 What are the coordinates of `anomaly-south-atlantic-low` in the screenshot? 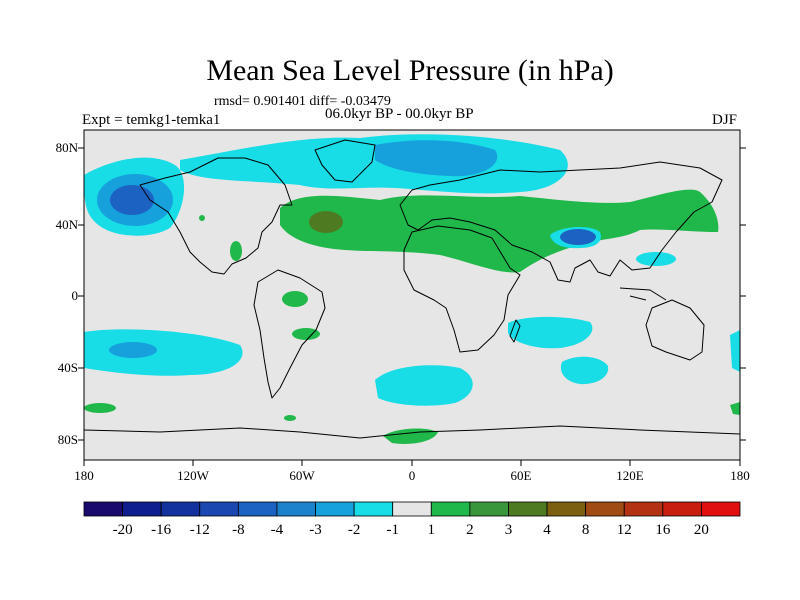 It's located at (424, 385).